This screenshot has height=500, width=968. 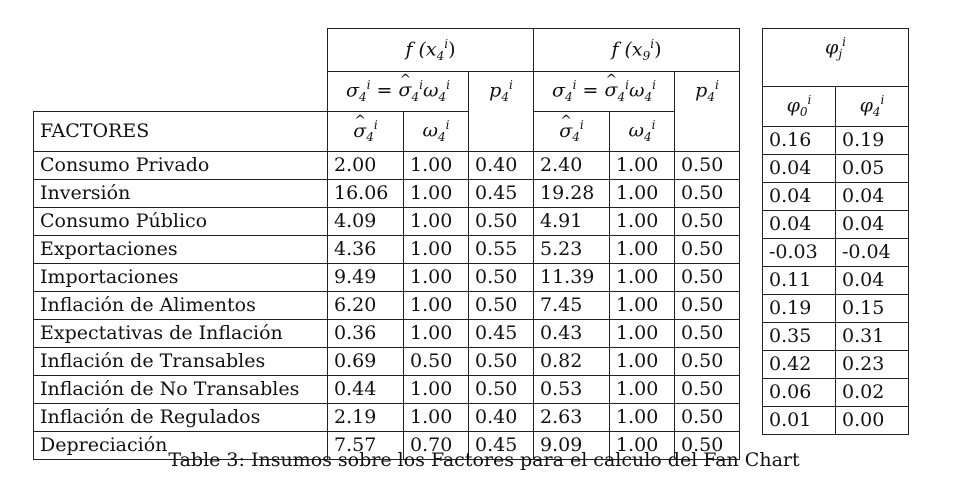 What do you see at coordinates (398, 90) in the screenshot?
I see `sigma-formula-1: σ4i = σ4iω4i` at bounding box center [398, 90].